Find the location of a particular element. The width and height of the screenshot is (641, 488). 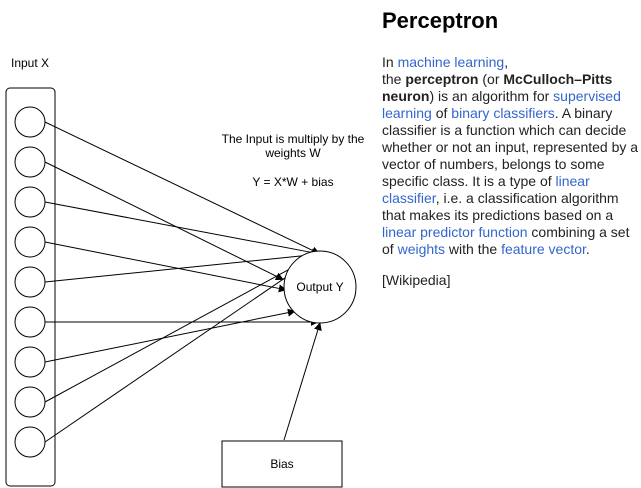

article-bold-term: McCulloch–Pitts neuron is located at coordinates (497, 87).